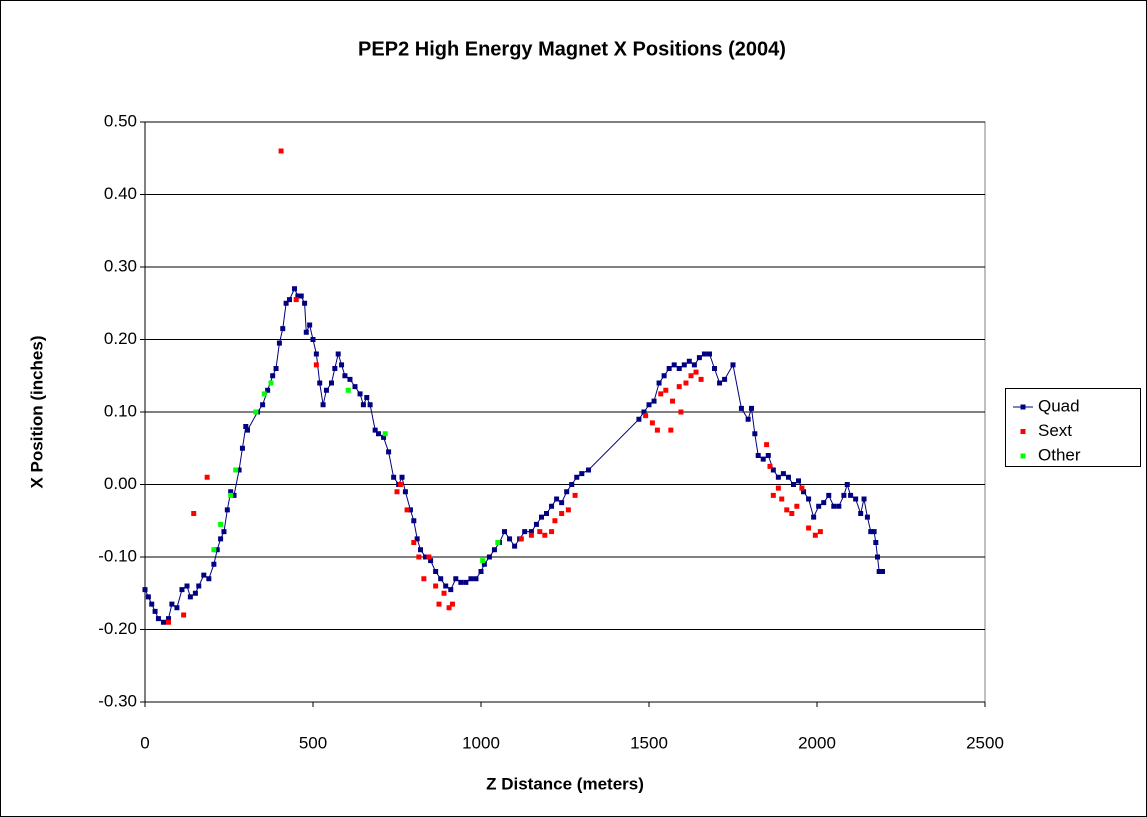  I want to click on y-tick-label: 0.10, so click(120, 410).